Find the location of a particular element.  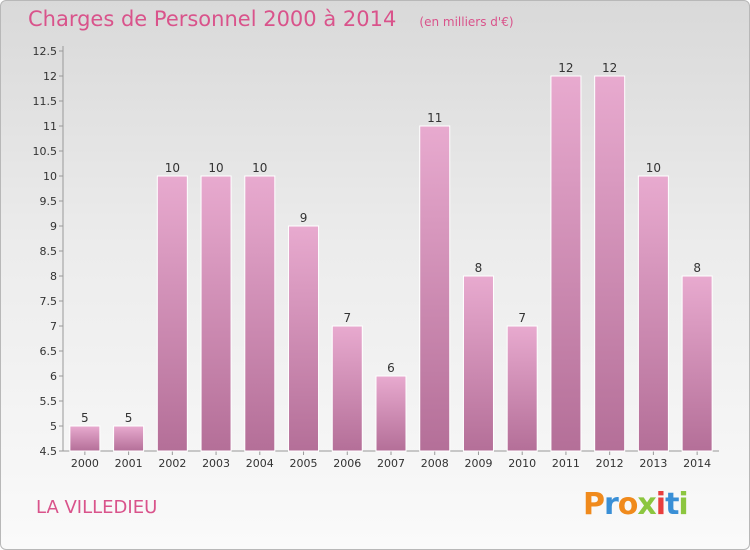

x-tick-label-2005: 2005 is located at coordinates (304, 463).